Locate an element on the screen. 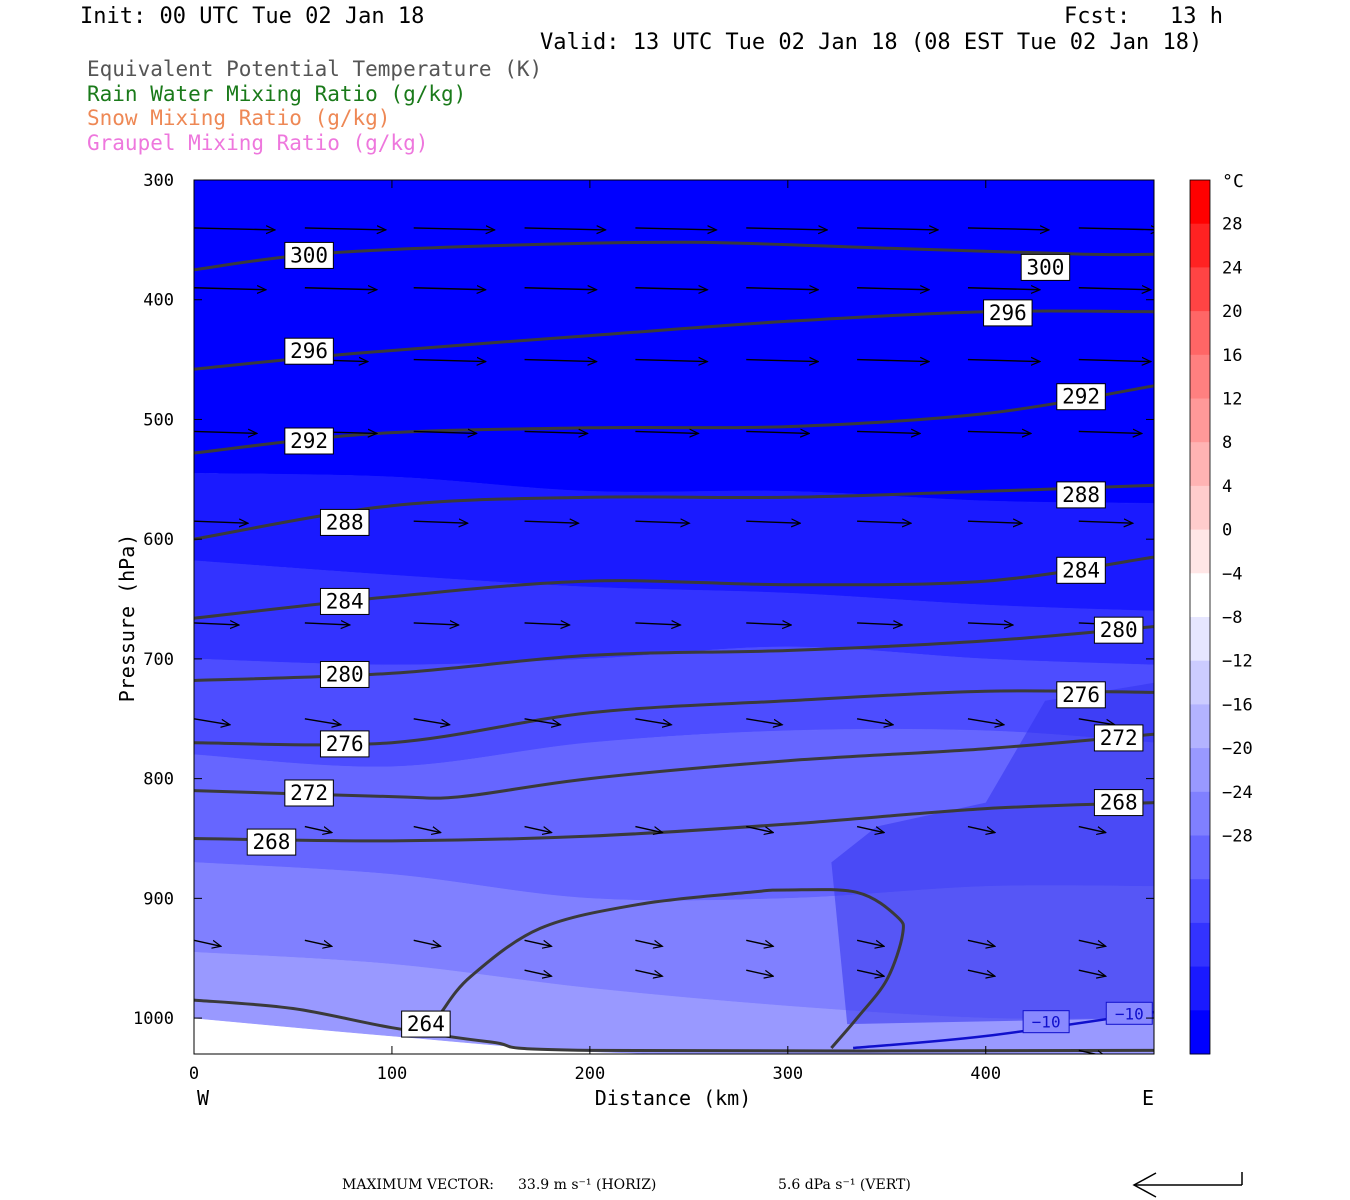 The width and height of the screenshot is (1350, 1200). contour-label-300-0: 300 is located at coordinates (309, 255).